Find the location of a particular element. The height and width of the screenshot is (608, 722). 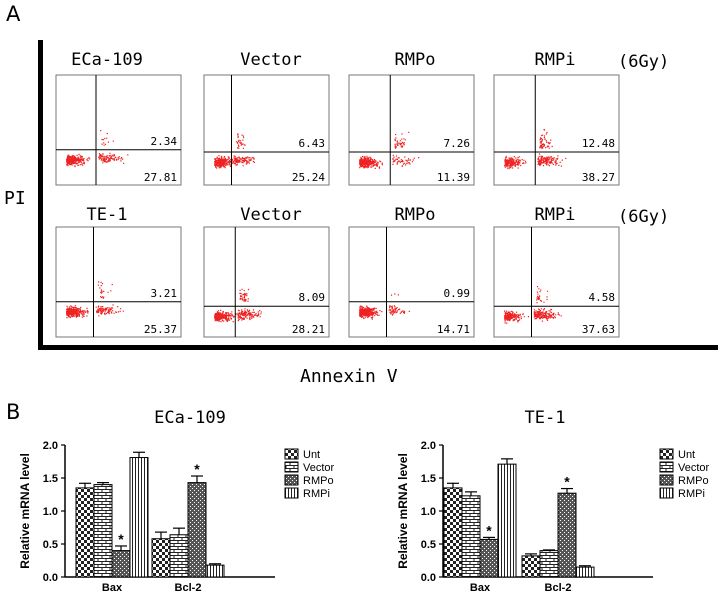

y-tick-label: 1.0 is located at coordinates (50, 512).